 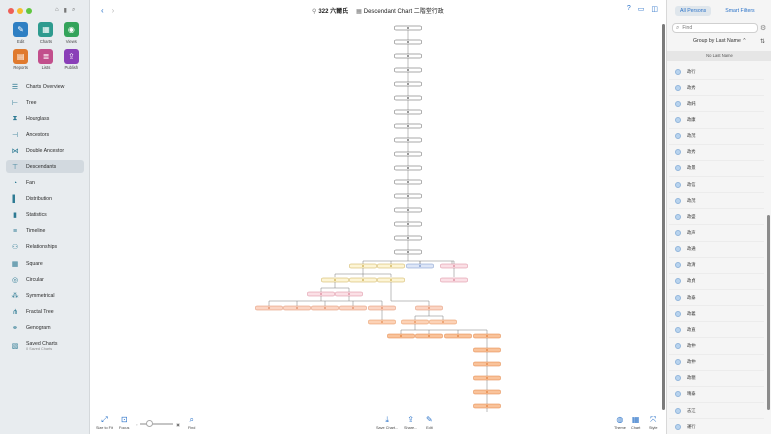 What do you see at coordinates (73, 10) in the screenshot?
I see `search-icon: ⌕` at bounding box center [73, 10].